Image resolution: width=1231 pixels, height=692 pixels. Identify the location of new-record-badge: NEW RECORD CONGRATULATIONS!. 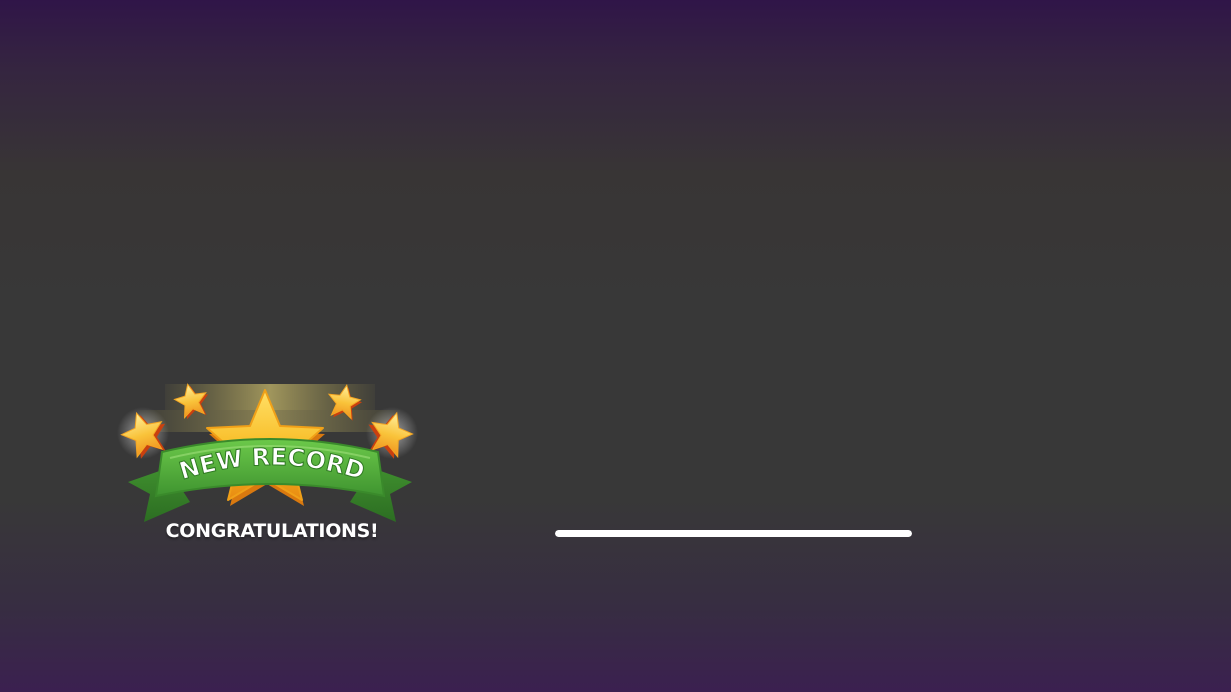
(270, 465).